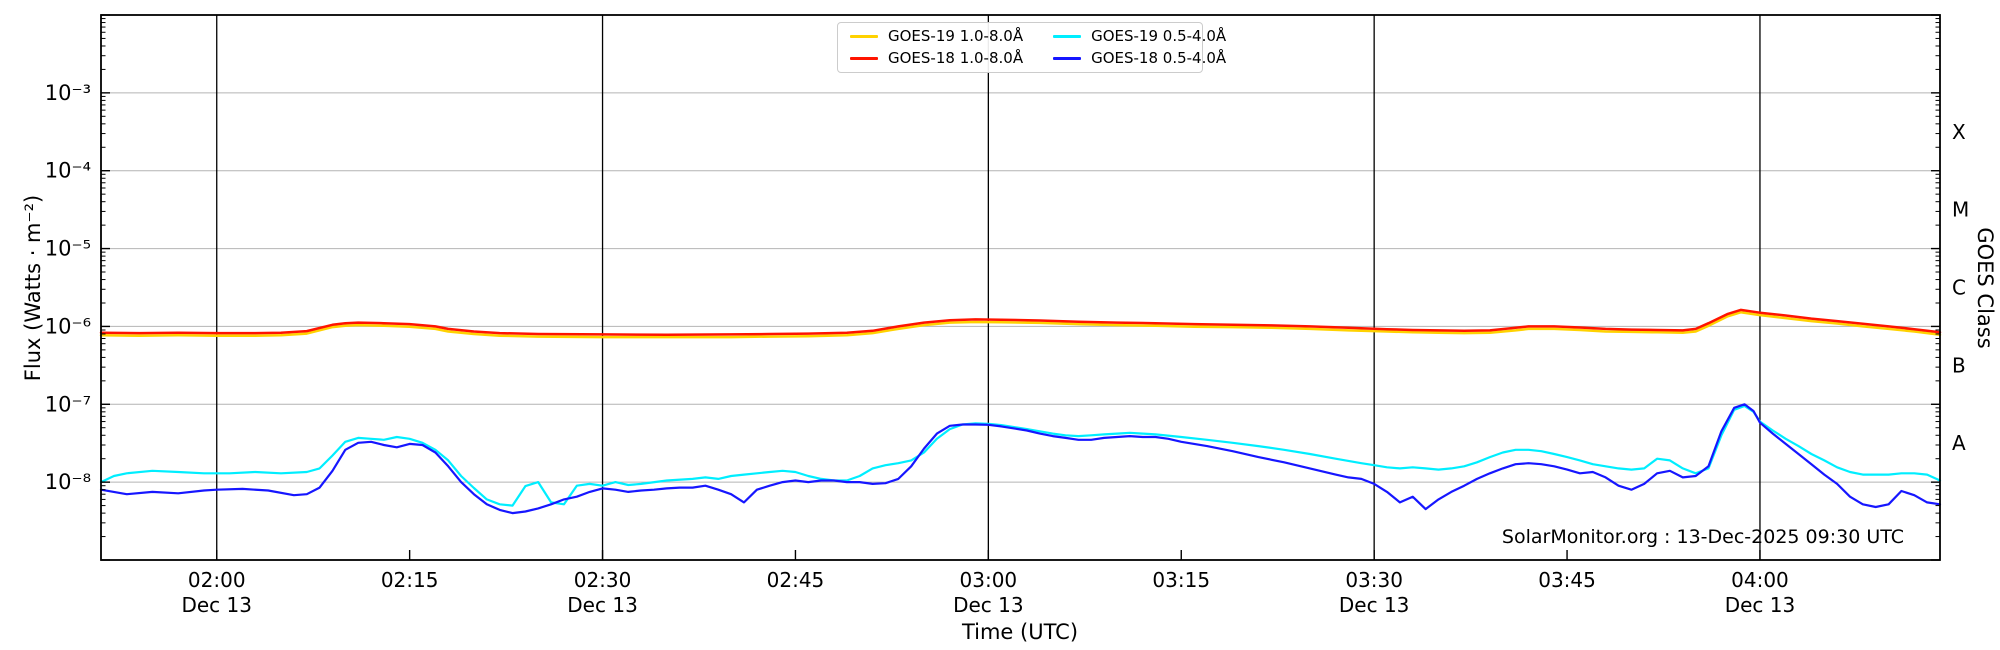 The width and height of the screenshot is (2000, 650). I want to click on x-tick-label: 03:15, so click(1181, 580).